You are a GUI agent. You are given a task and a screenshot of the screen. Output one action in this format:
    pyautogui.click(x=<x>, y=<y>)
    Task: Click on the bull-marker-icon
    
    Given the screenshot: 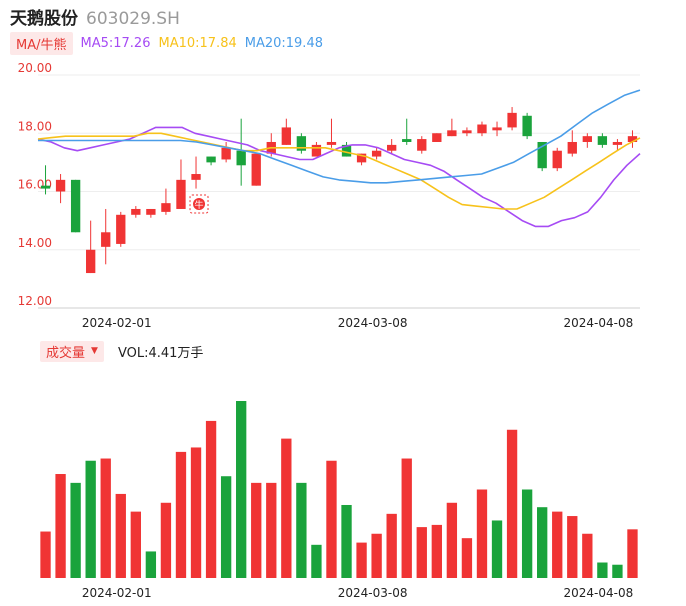 What is the action you would take?
    pyautogui.click(x=199, y=204)
    